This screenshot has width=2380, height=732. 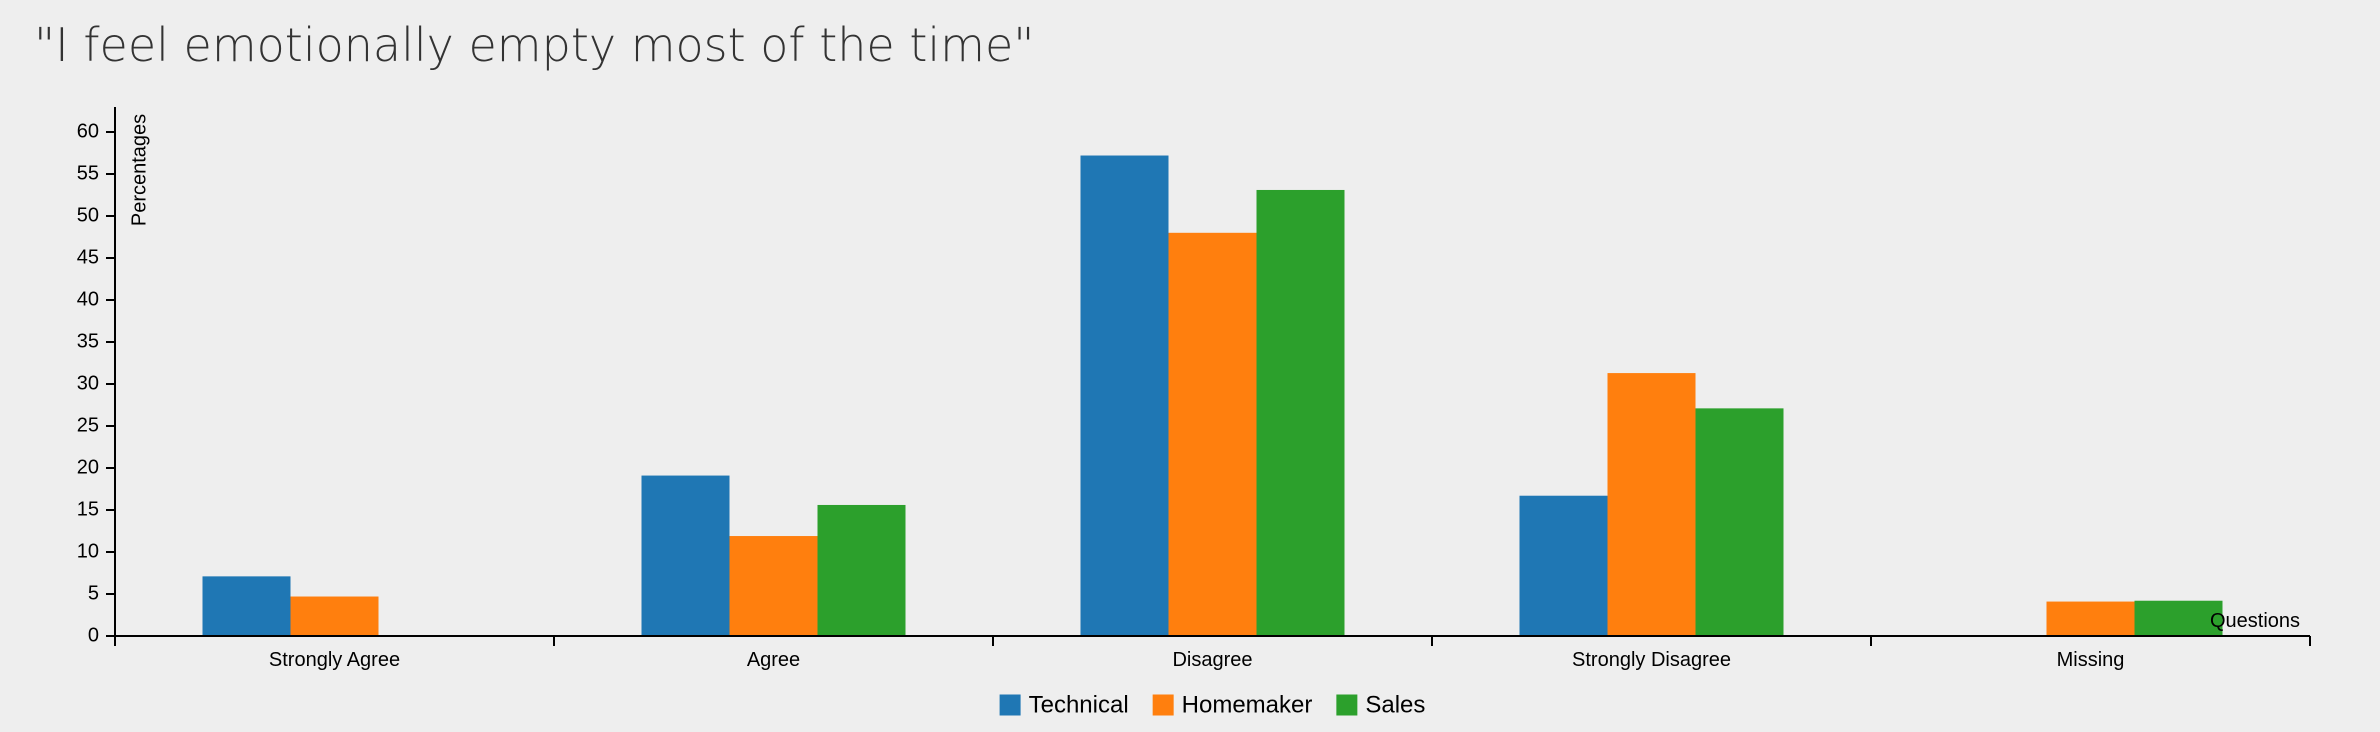 What do you see at coordinates (88, 341) in the screenshot?
I see `y-tick-label: 35` at bounding box center [88, 341].